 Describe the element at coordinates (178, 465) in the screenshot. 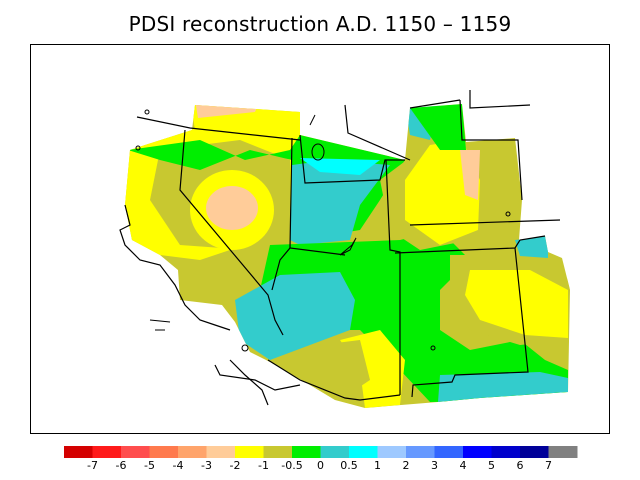

I see `legend-label: -4` at that location.